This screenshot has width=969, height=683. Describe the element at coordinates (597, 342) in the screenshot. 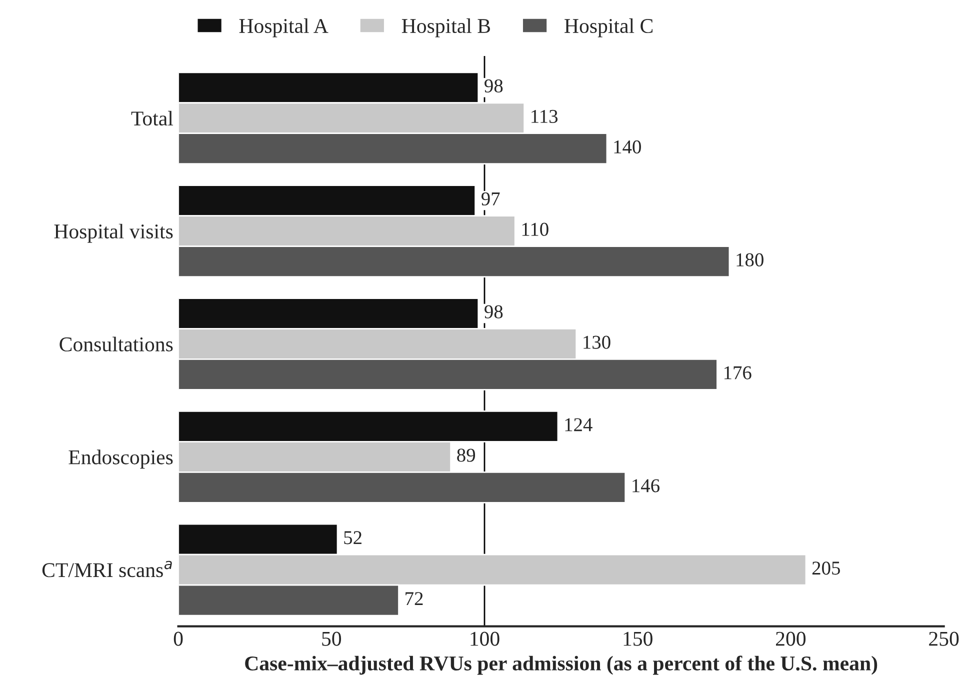

I see `data-label: 130` at that location.